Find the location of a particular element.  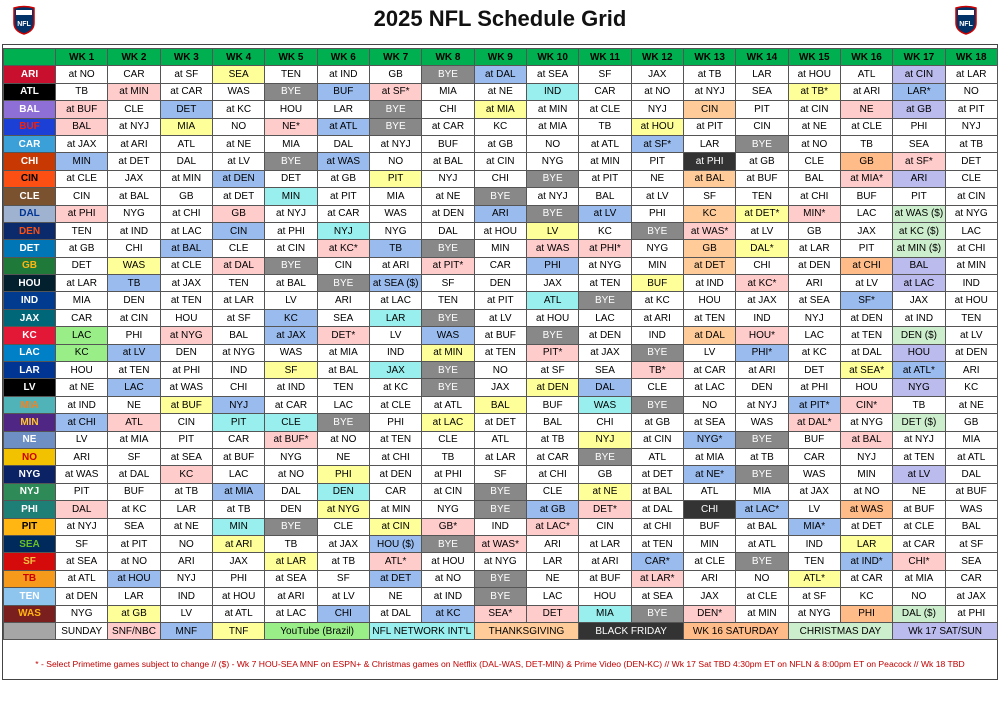

week-header: WK 8 is located at coordinates (448, 57).